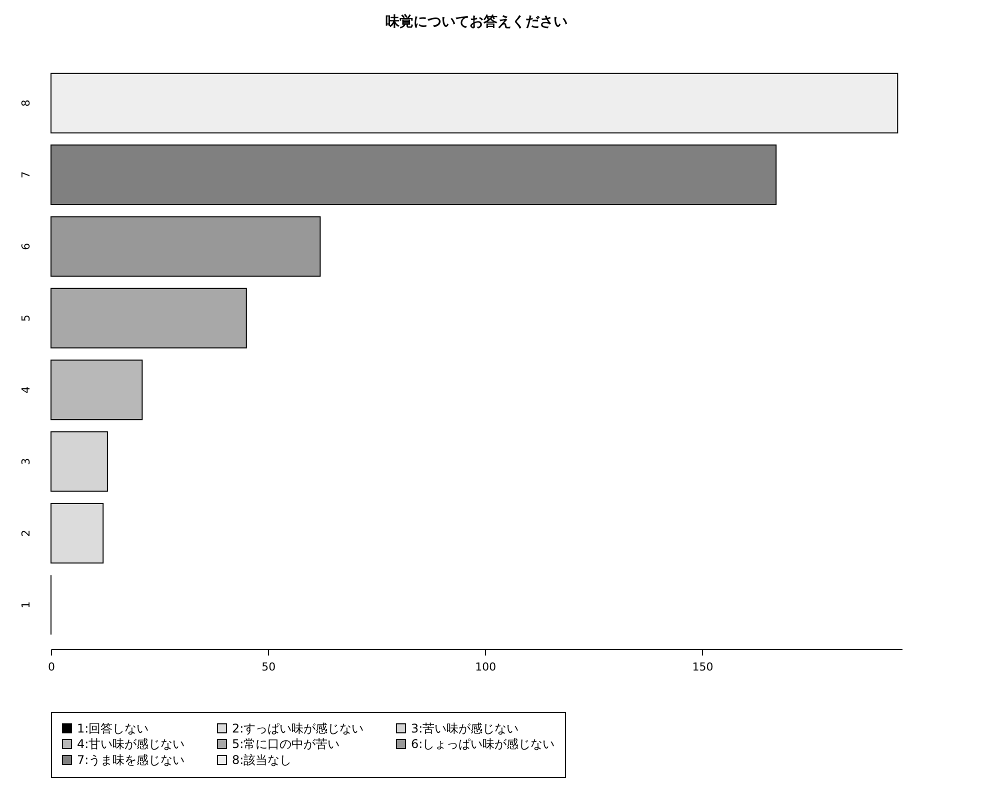 The height and width of the screenshot is (800, 1000). Describe the element at coordinates (269, 667) in the screenshot. I see `x-tick-label: 50` at that location.